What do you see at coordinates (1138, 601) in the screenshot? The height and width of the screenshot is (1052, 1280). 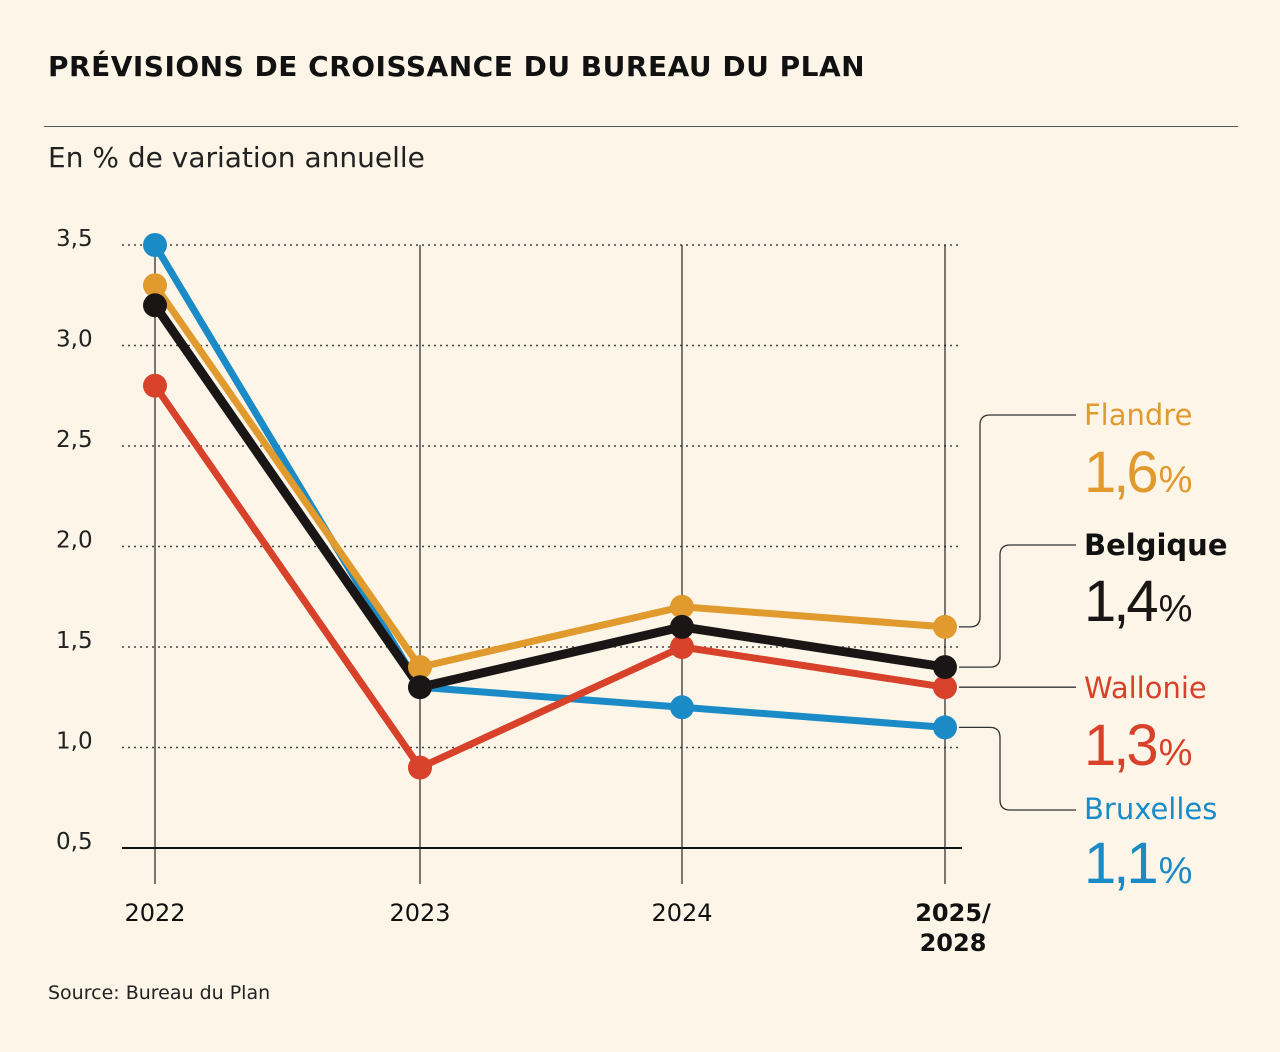 I see `series-value-belgique: 1,4%` at bounding box center [1138, 601].